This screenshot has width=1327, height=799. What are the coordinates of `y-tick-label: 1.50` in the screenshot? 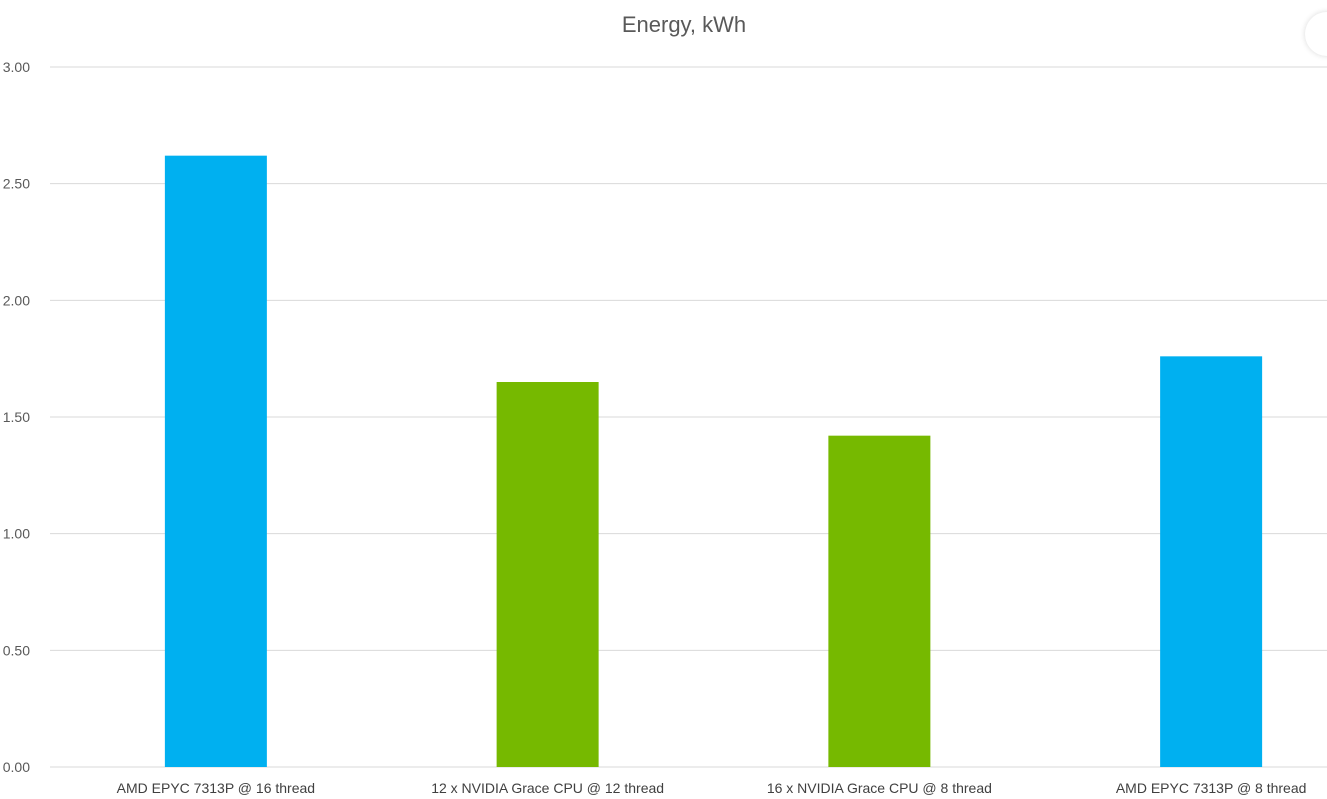 It's located at (16, 417).